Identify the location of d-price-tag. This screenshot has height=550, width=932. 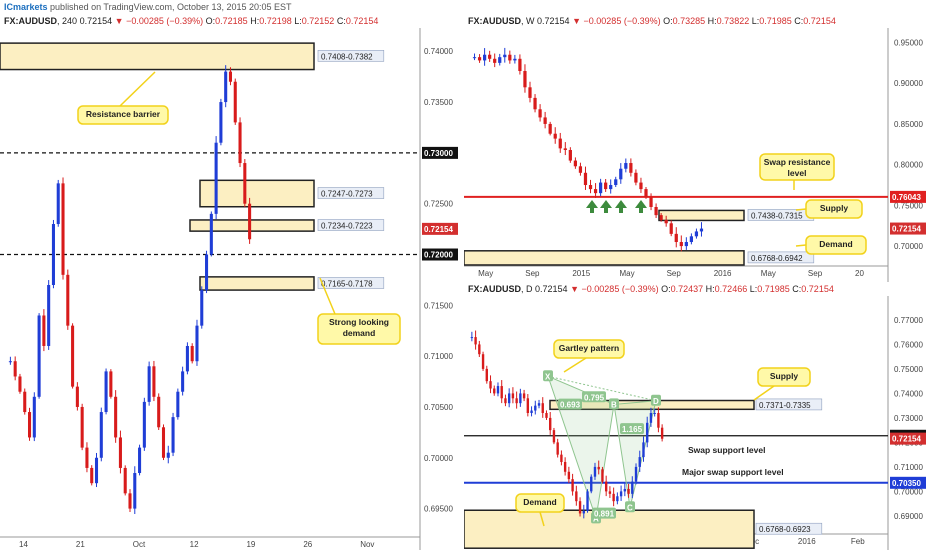
(908, 482).